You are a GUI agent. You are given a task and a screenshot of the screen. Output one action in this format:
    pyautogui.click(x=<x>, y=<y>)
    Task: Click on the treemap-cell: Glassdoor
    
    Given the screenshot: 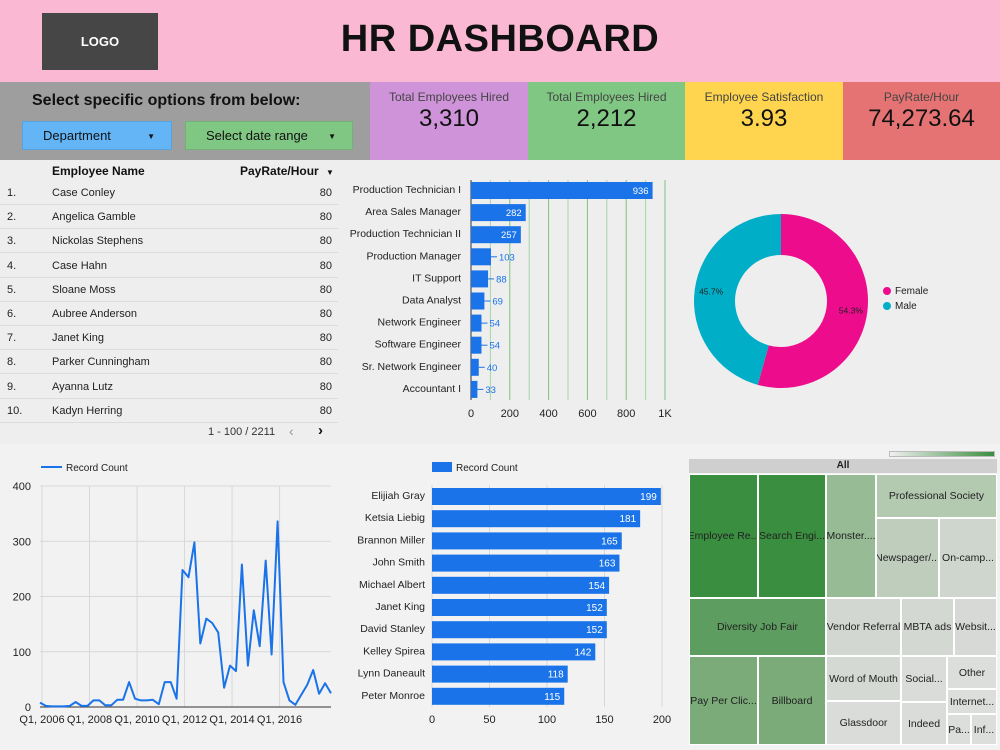 What is the action you would take?
    pyautogui.click(x=863, y=723)
    